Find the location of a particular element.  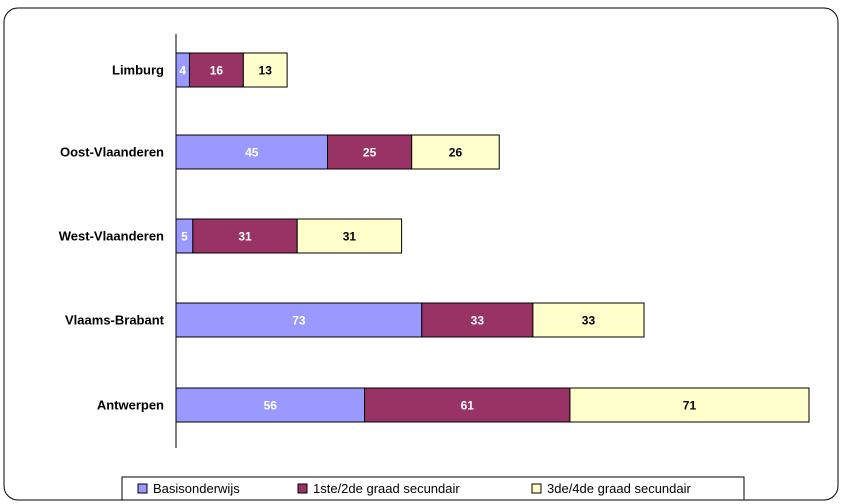

legend-label-2: 1ste/2de graad secundair is located at coordinates (386, 488).